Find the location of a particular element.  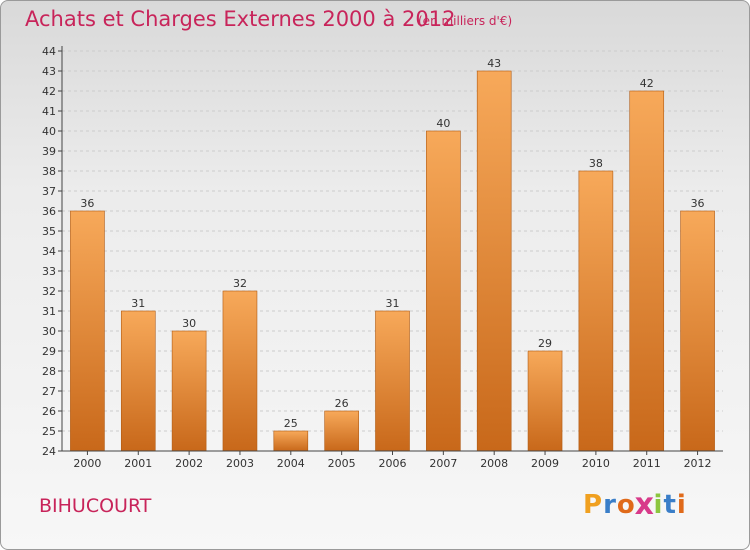

x-tick-label: 2002 is located at coordinates (189, 463).